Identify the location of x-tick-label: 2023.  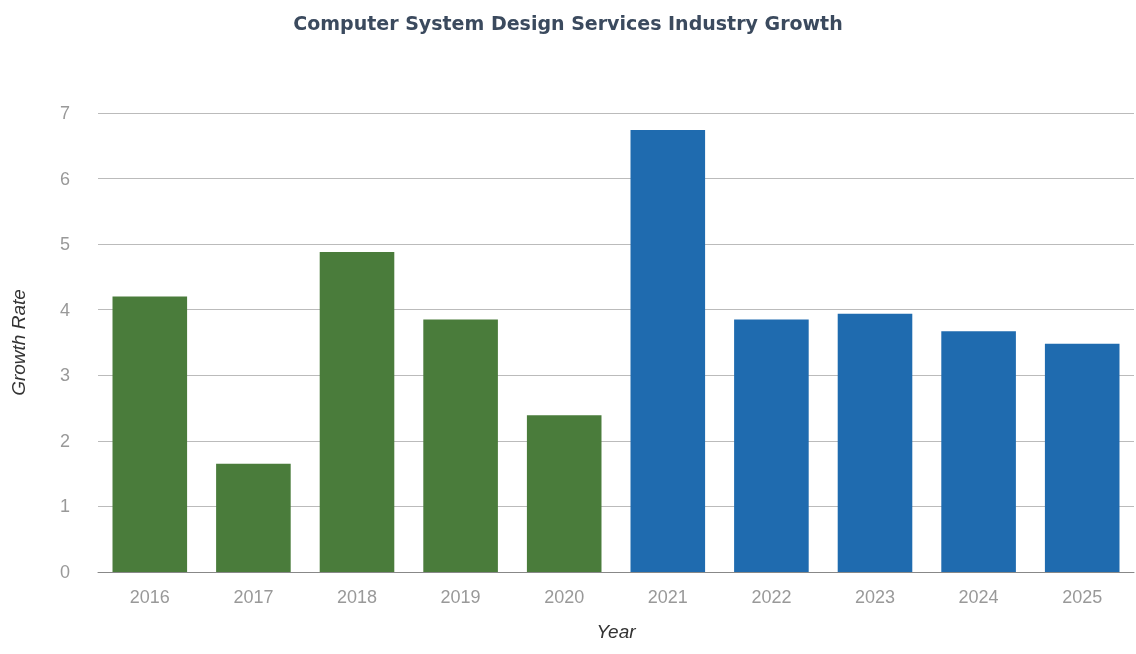
(875, 597).